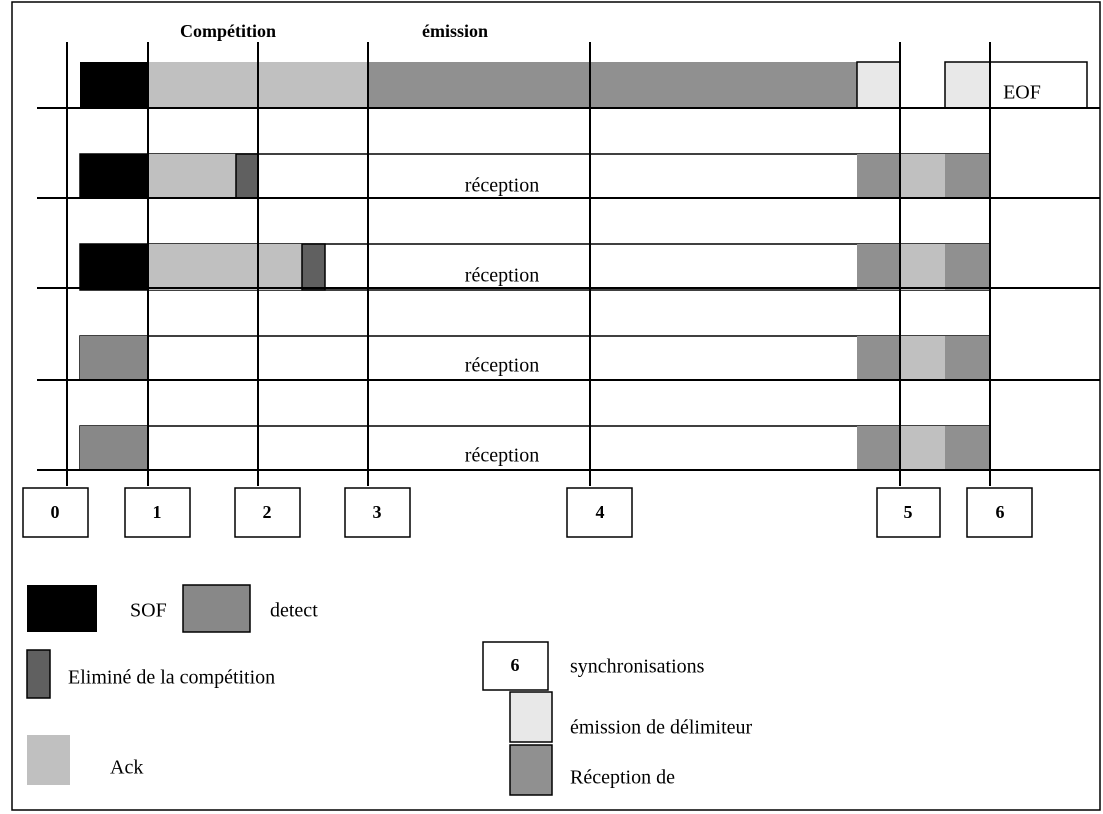  I want to click on sync-label: 0, so click(55, 512).